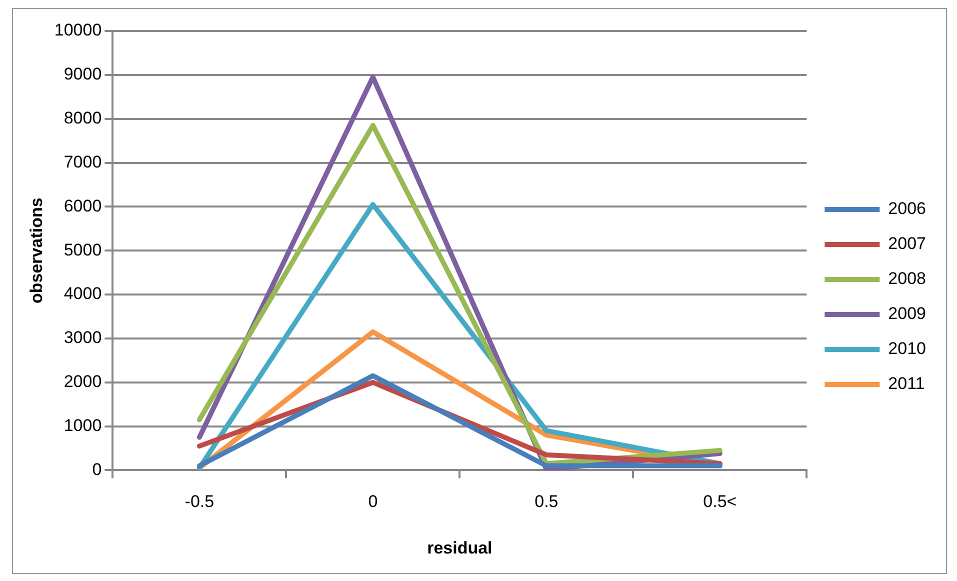 This screenshot has height=581, width=957. I want to click on legend-label: 2006, so click(907, 208).